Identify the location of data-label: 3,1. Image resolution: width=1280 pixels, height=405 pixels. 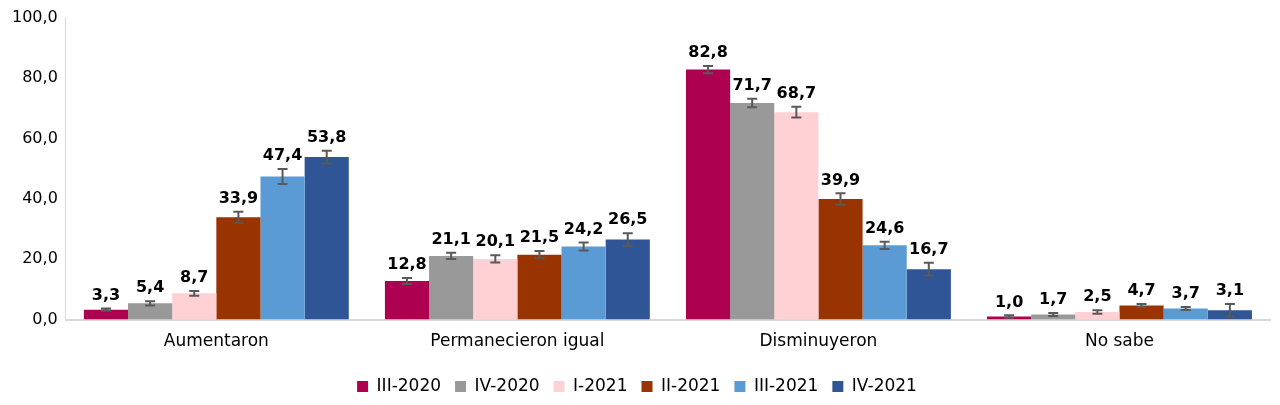
(1230, 290).